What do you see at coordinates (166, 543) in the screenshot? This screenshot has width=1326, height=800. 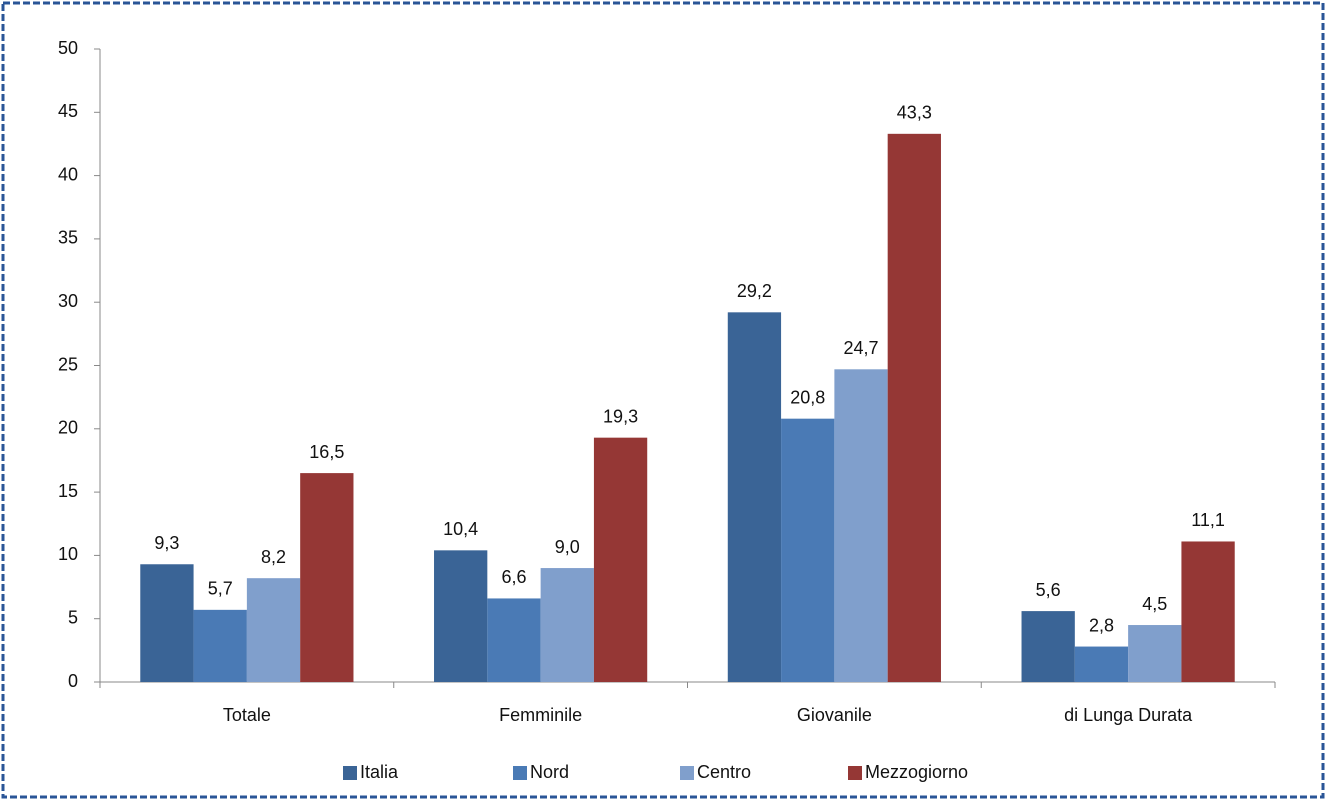 I see `value-label: 9,3` at bounding box center [166, 543].